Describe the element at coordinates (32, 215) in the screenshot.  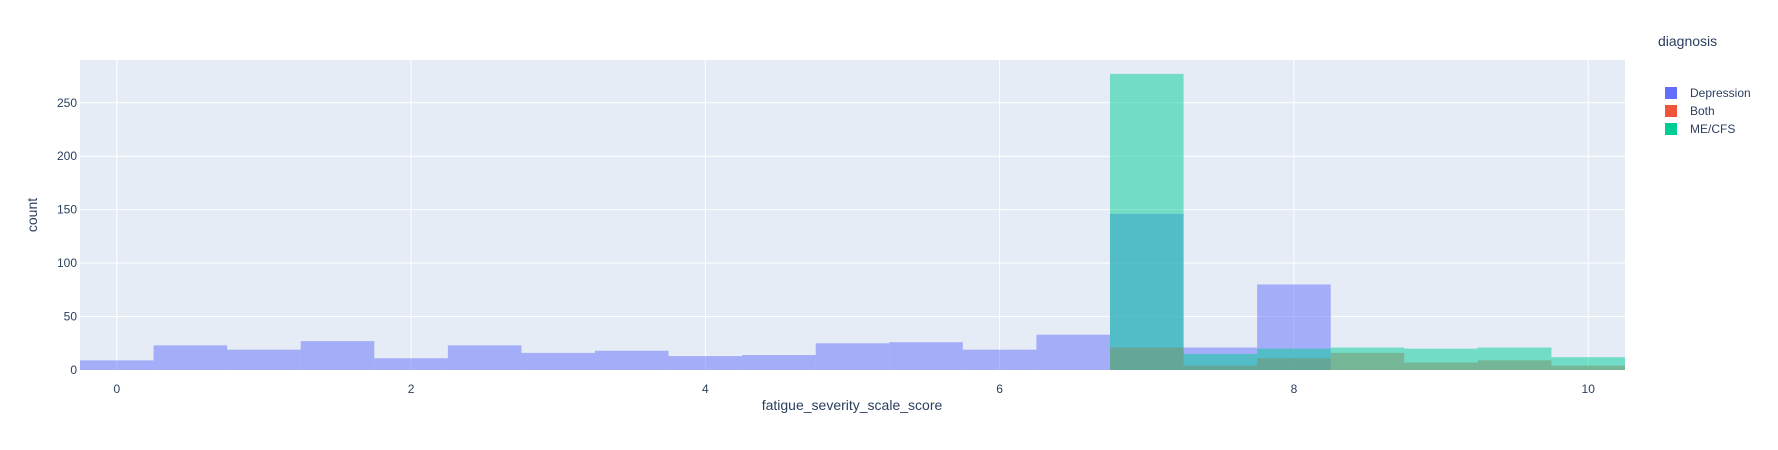
I see `y-axis-title: count` at that location.